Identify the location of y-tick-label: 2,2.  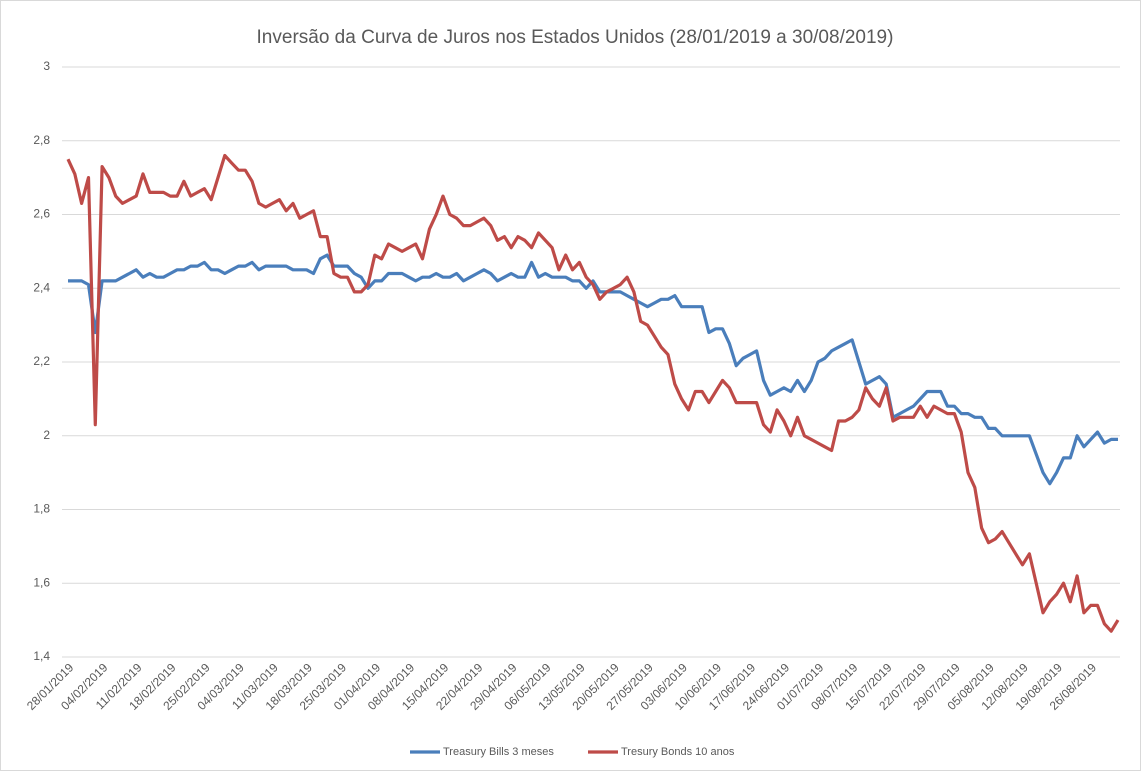
(41, 361).